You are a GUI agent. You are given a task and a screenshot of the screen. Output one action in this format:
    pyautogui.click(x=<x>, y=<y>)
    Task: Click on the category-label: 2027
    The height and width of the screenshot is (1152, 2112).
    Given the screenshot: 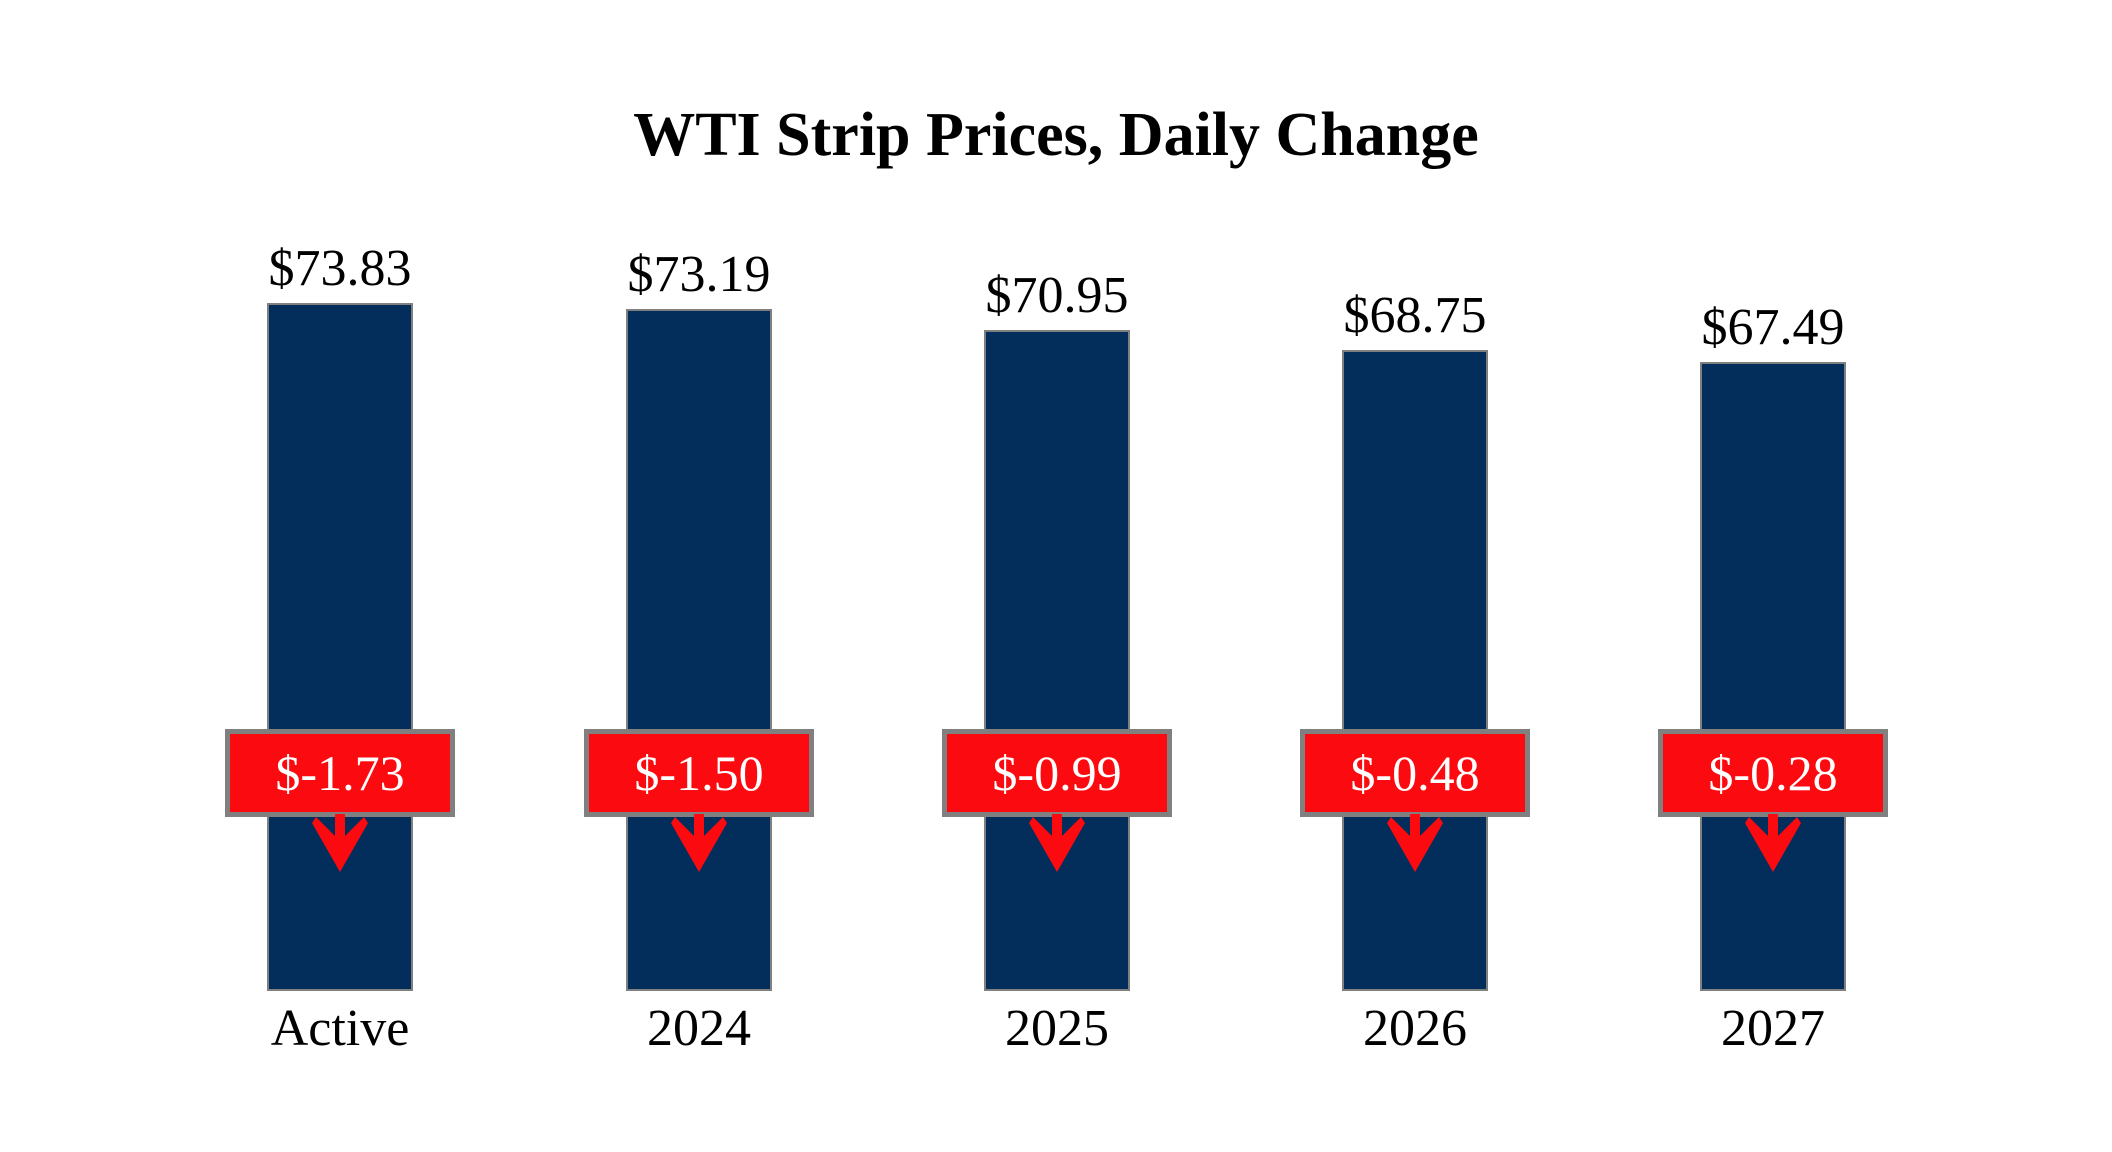 What is the action you would take?
    pyautogui.click(x=1773, y=1028)
    